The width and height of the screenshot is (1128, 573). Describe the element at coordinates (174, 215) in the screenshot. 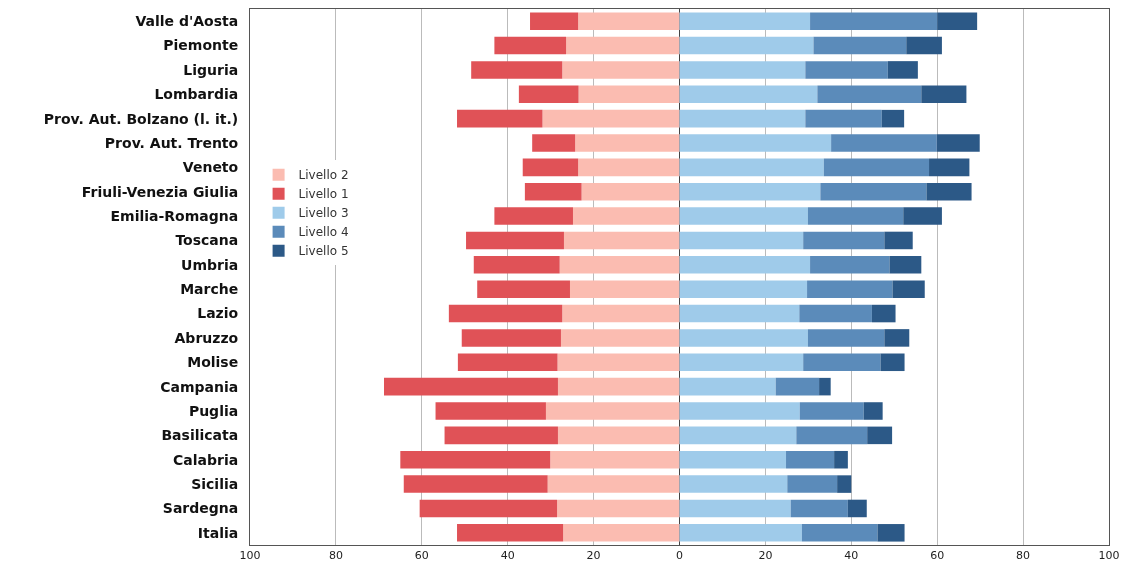

I see `y-tick-label: Emilia-Romagna` at that location.